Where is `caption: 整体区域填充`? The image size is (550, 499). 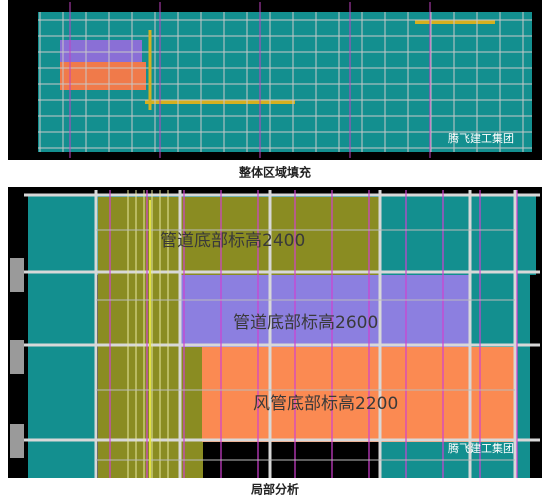 caption: 整体区域填充 is located at coordinates (274, 172).